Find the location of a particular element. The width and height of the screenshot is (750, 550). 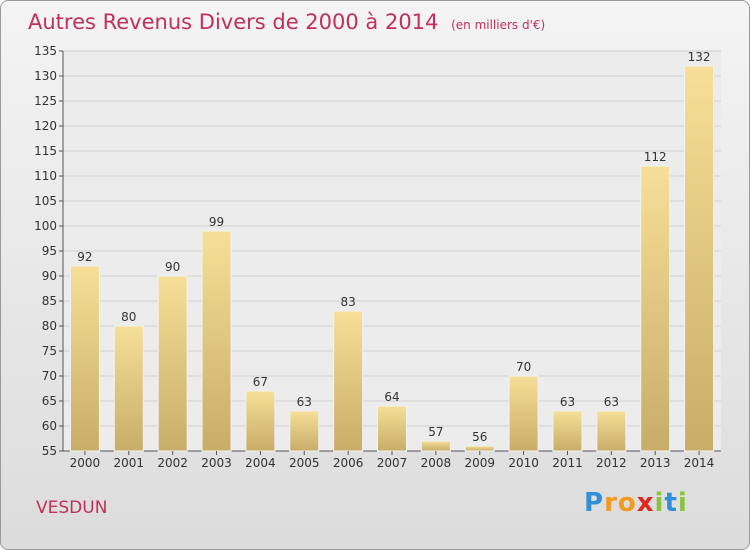

chart-subtitle: (en milliers d'€) is located at coordinates (498, 25).